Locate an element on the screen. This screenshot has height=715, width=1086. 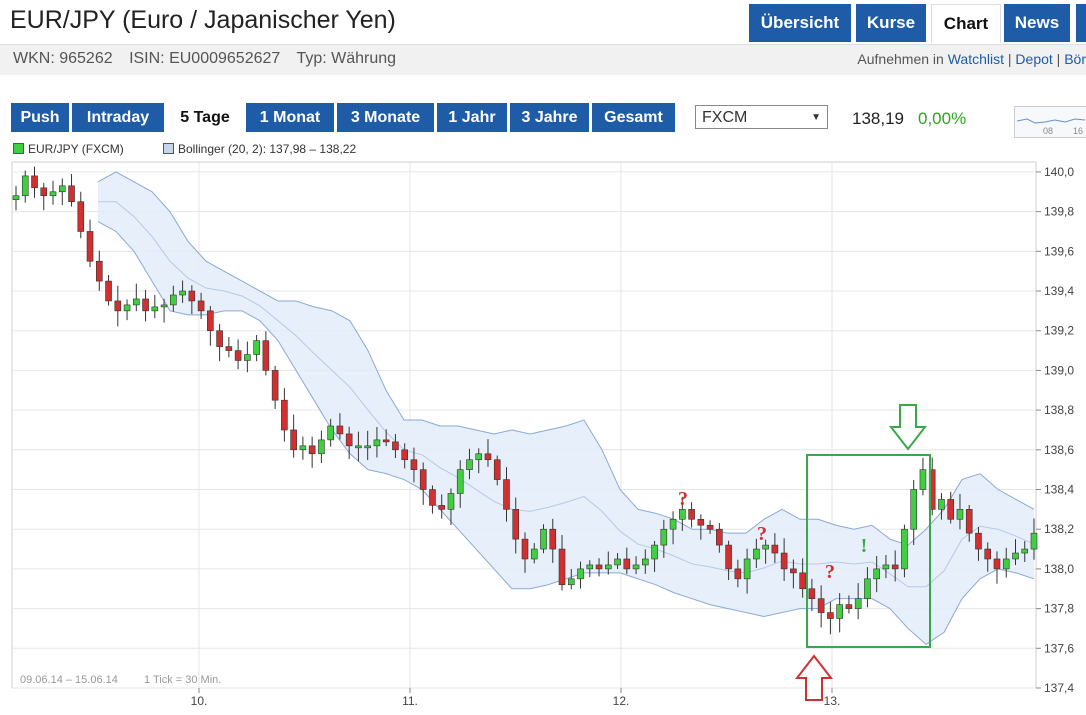
mini-chart-thumbnail: 08 16 is located at coordinates (1050, 122).